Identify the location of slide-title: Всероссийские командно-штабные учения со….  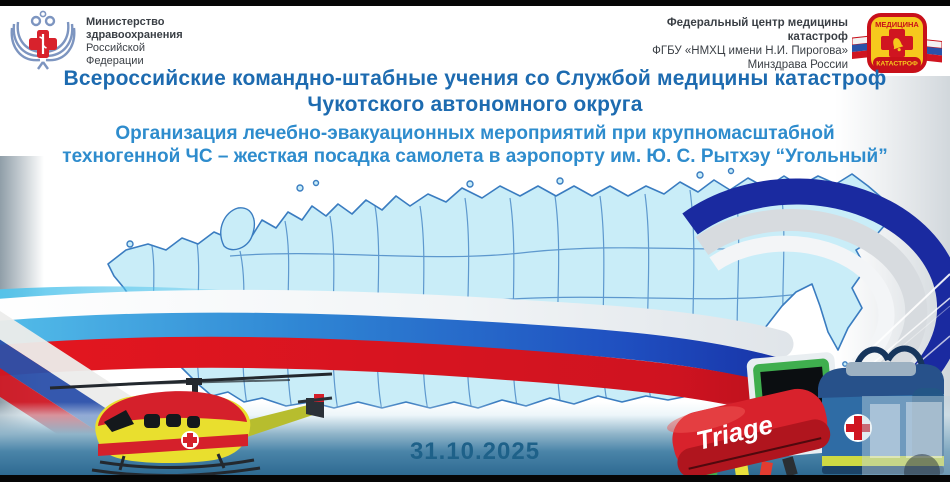
(475, 91).